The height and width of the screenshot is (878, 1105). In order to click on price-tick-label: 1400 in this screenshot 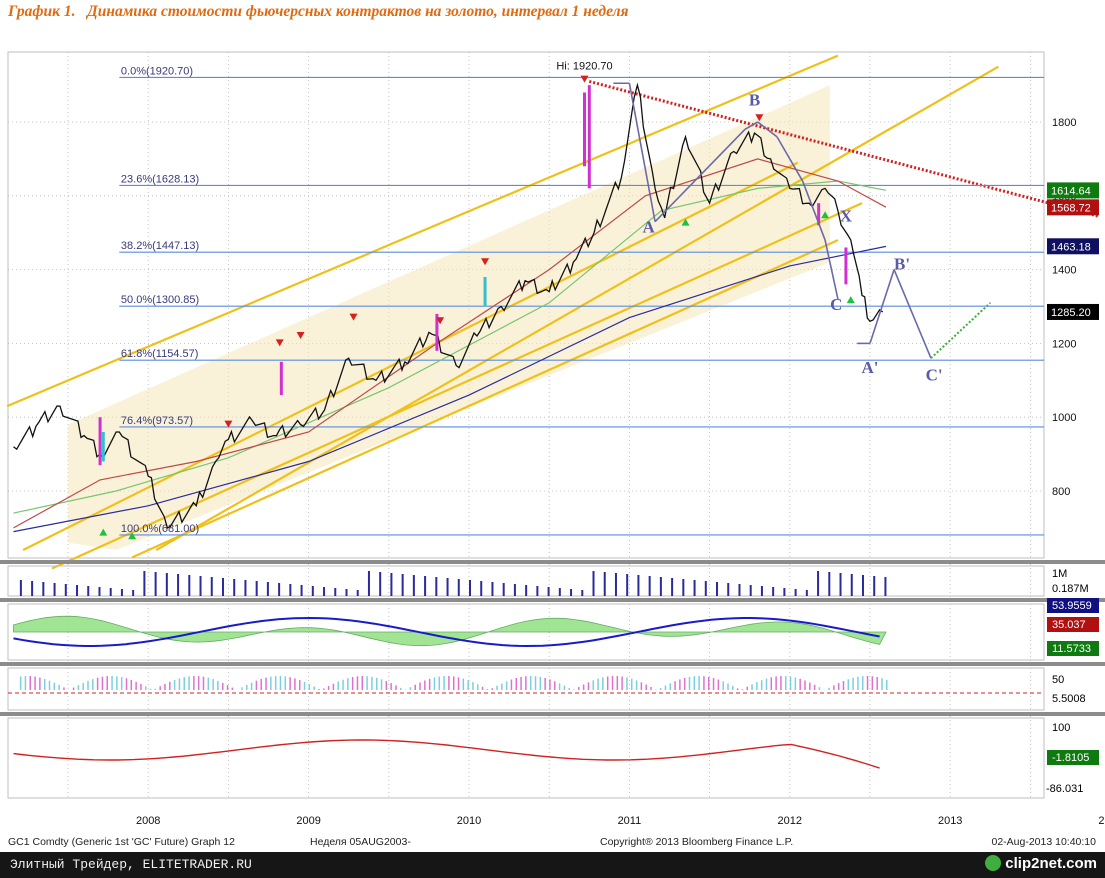, I will do `click(1064, 271)`.